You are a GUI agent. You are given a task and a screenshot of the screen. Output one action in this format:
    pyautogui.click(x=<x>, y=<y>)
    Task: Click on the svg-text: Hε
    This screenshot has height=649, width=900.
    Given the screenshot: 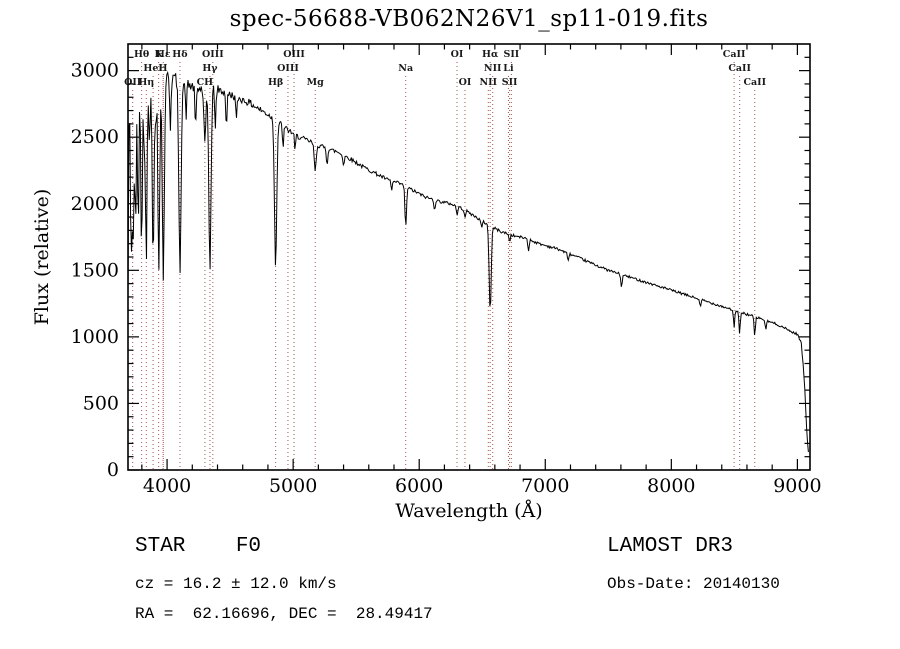 What is the action you would take?
    pyautogui.click(x=163, y=54)
    